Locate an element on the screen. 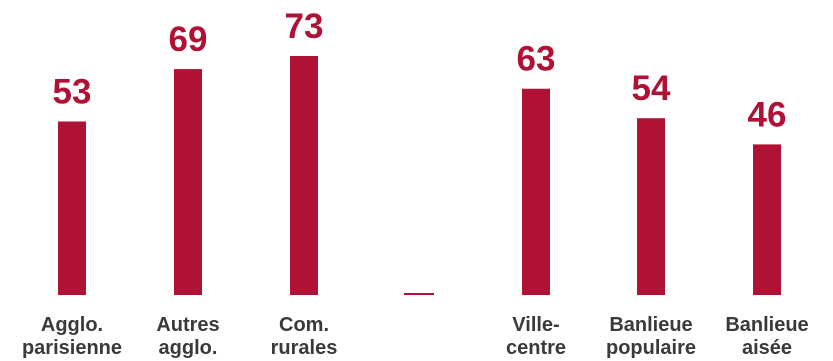 The image size is (833, 361). value-label: 69 is located at coordinates (188, 39).